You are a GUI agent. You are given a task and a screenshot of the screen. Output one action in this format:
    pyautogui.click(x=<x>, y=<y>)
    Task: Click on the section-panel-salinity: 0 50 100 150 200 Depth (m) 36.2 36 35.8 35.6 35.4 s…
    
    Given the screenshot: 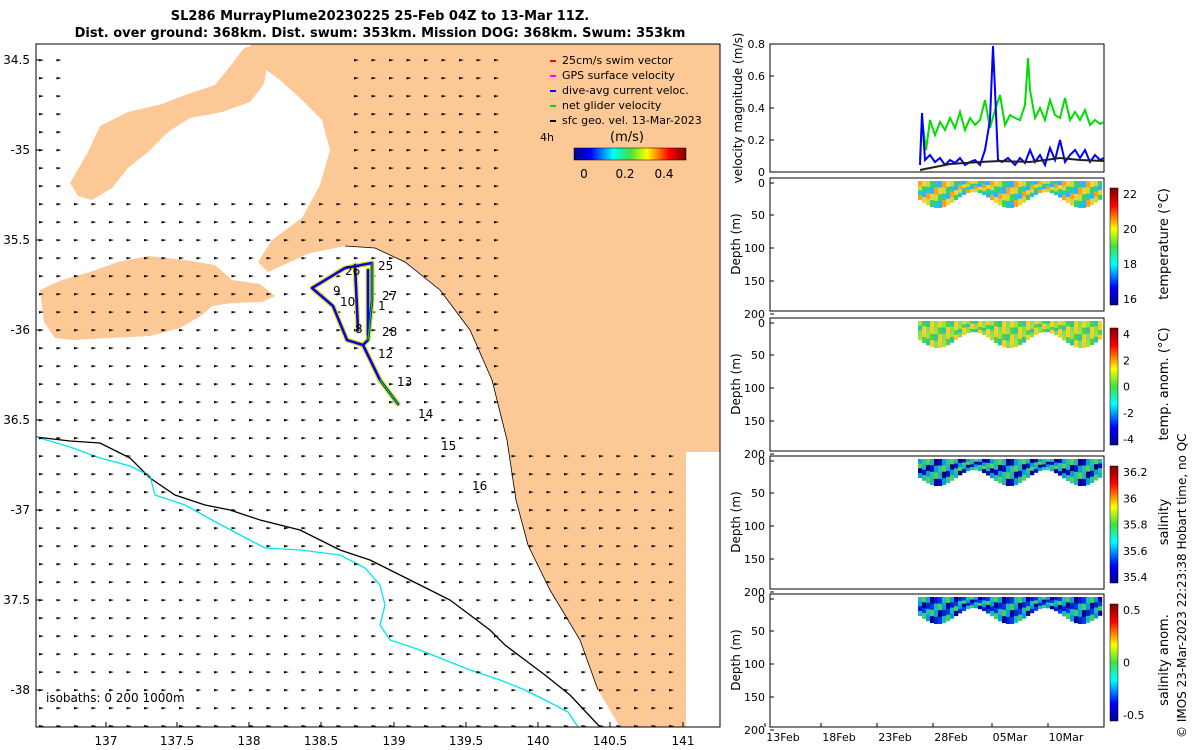 What is the action you would take?
    pyautogui.click(x=950, y=527)
    